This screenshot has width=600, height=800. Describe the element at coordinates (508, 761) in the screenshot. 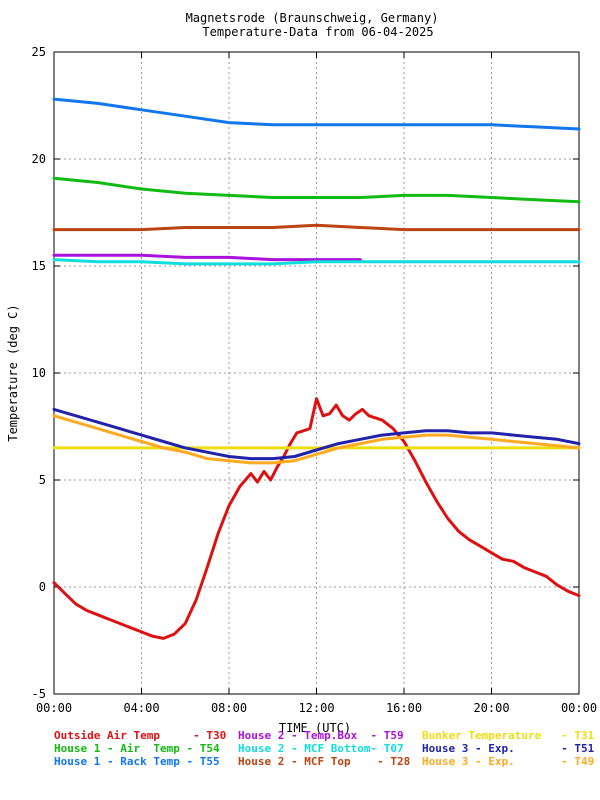

I see `legend-entry-8: House 3 - Exp. - T49` at that location.